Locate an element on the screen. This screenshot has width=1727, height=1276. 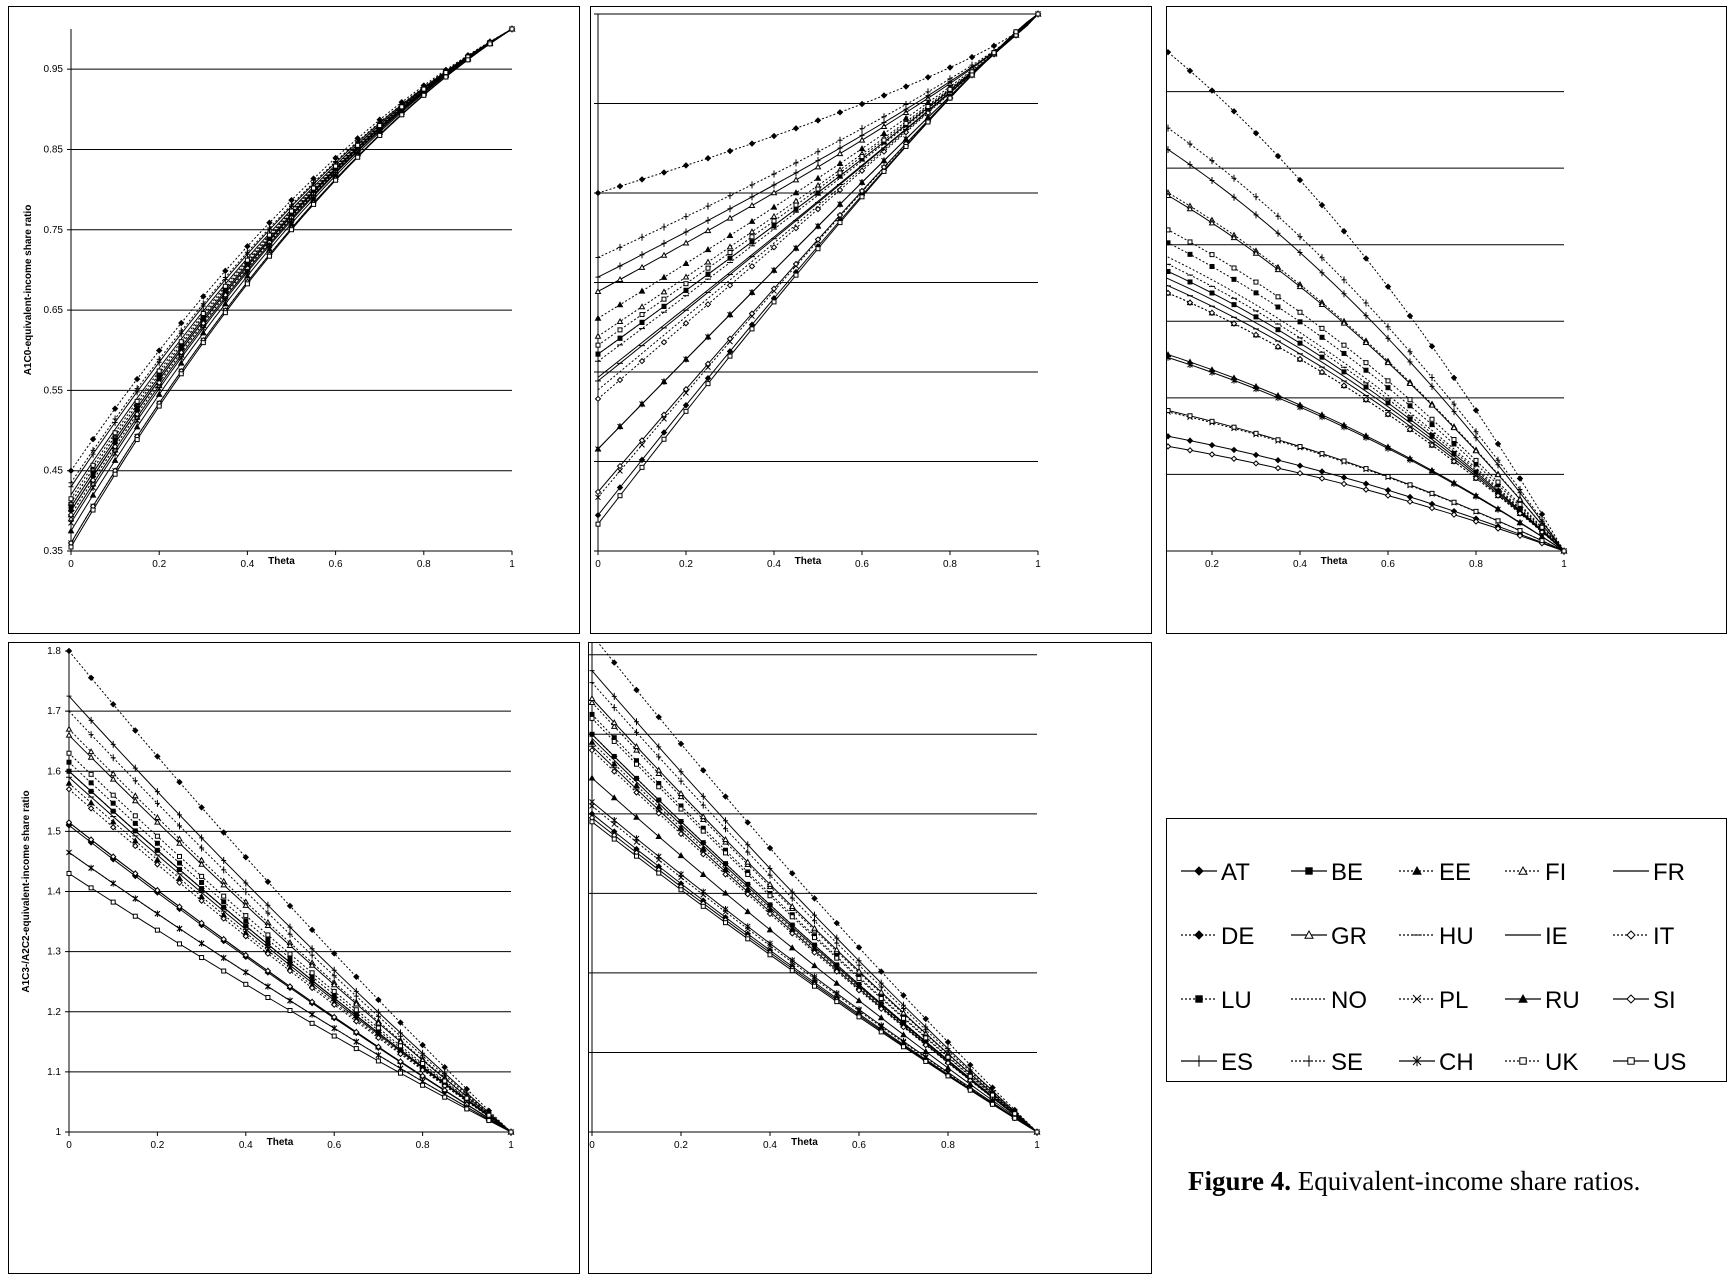
legend-item-ie: IE is located at coordinates (1536, 936).